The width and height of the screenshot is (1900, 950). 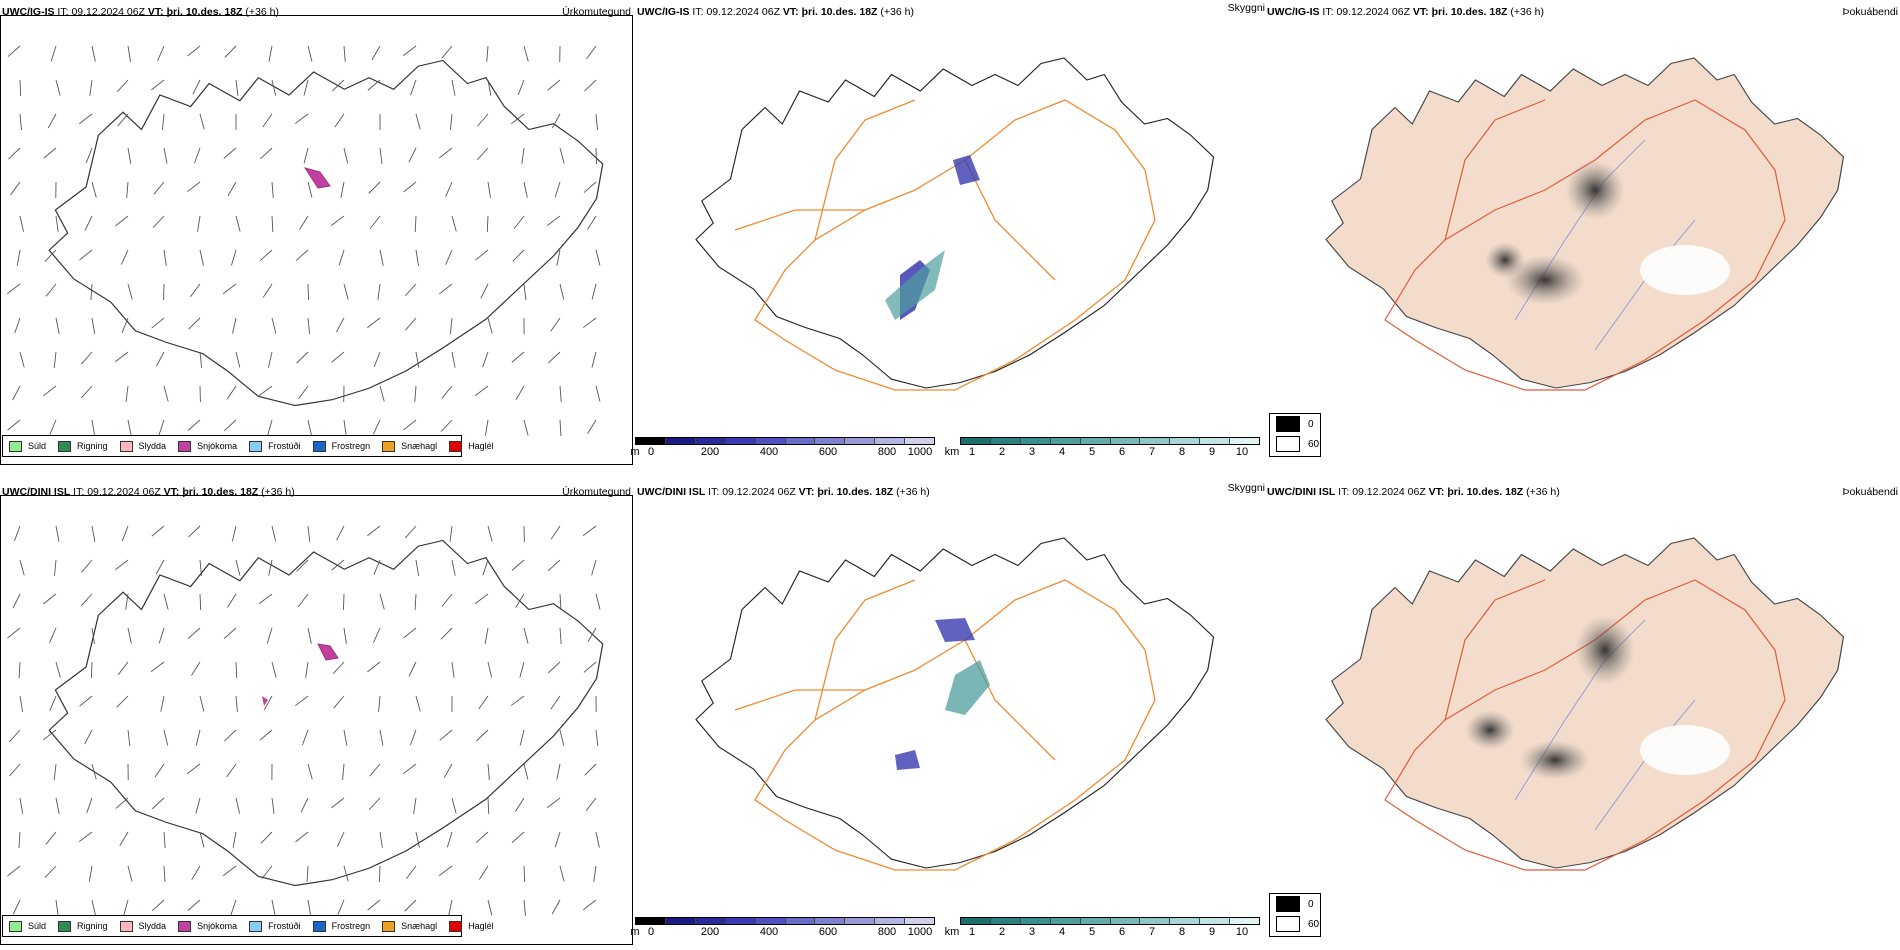 What do you see at coordinates (284, 926) in the screenshot?
I see `legend-label: Frostúði` at bounding box center [284, 926].